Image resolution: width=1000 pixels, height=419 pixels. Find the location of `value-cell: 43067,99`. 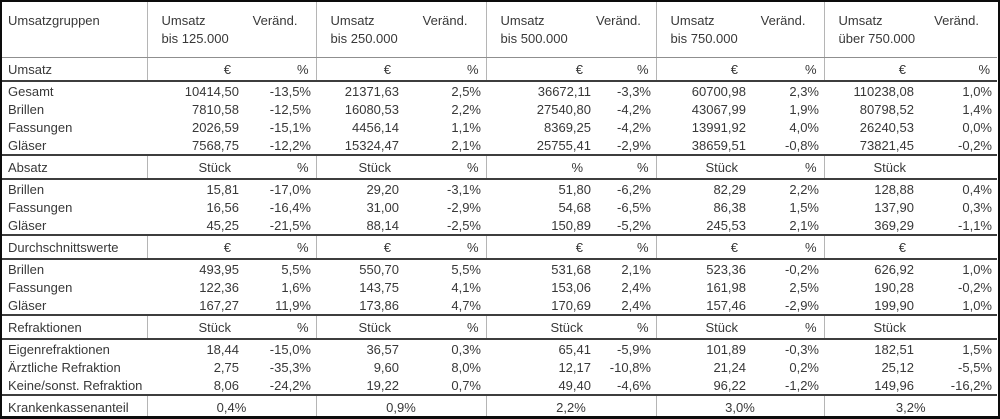

value-cell: 43067,99 is located at coordinates (718, 109).